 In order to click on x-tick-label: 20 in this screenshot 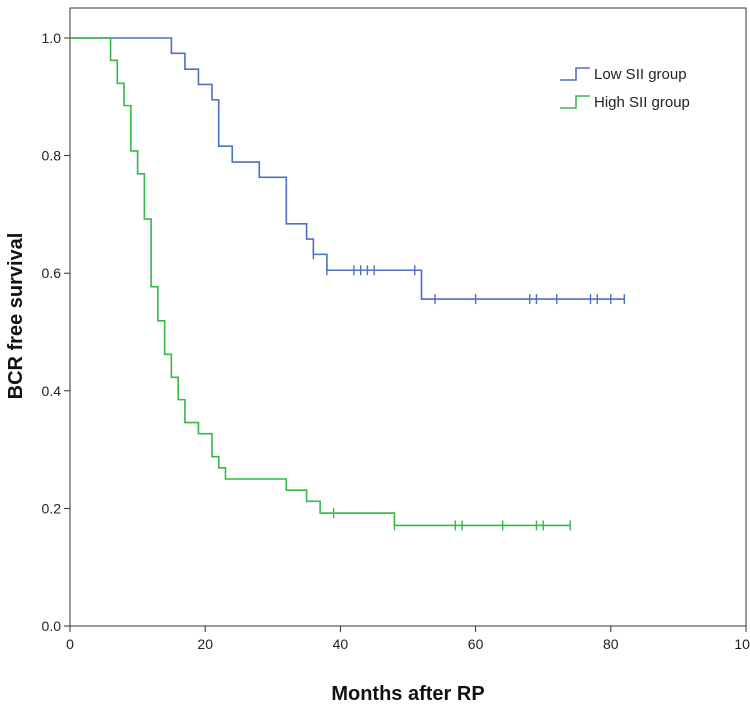, I will do `click(205, 644)`.